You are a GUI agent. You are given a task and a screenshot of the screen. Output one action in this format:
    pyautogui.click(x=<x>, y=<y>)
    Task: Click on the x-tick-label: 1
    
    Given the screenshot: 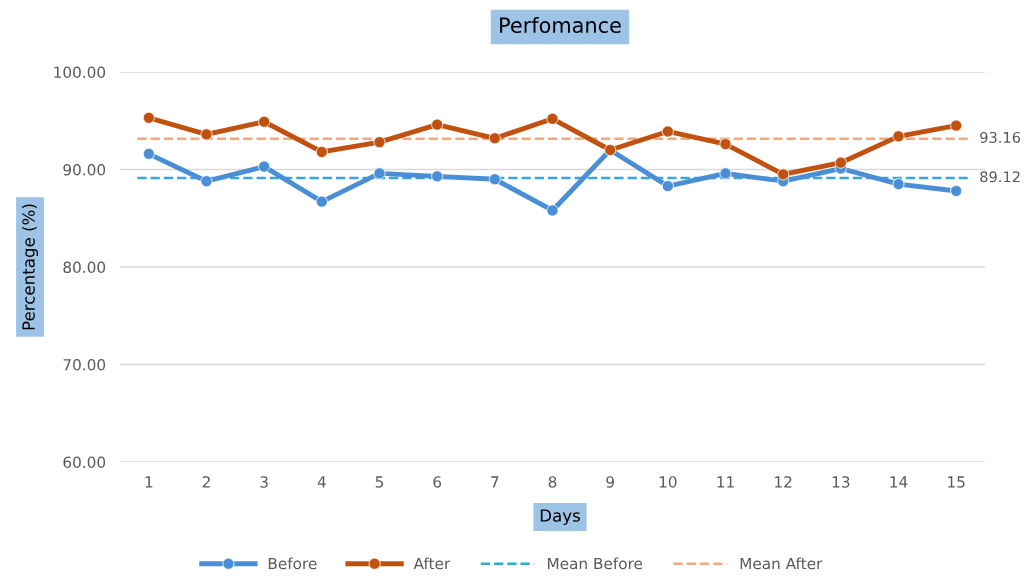 What is the action you would take?
    pyautogui.click(x=149, y=482)
    